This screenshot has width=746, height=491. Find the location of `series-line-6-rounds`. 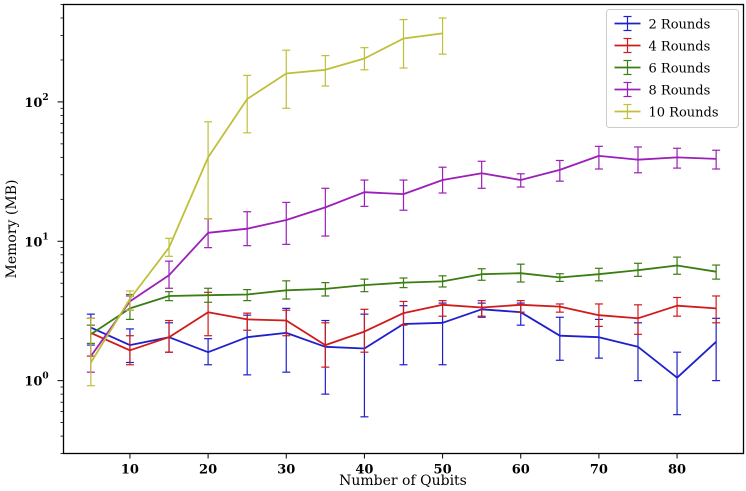

series-line-6-rounds is located at coordinates (403, 300).